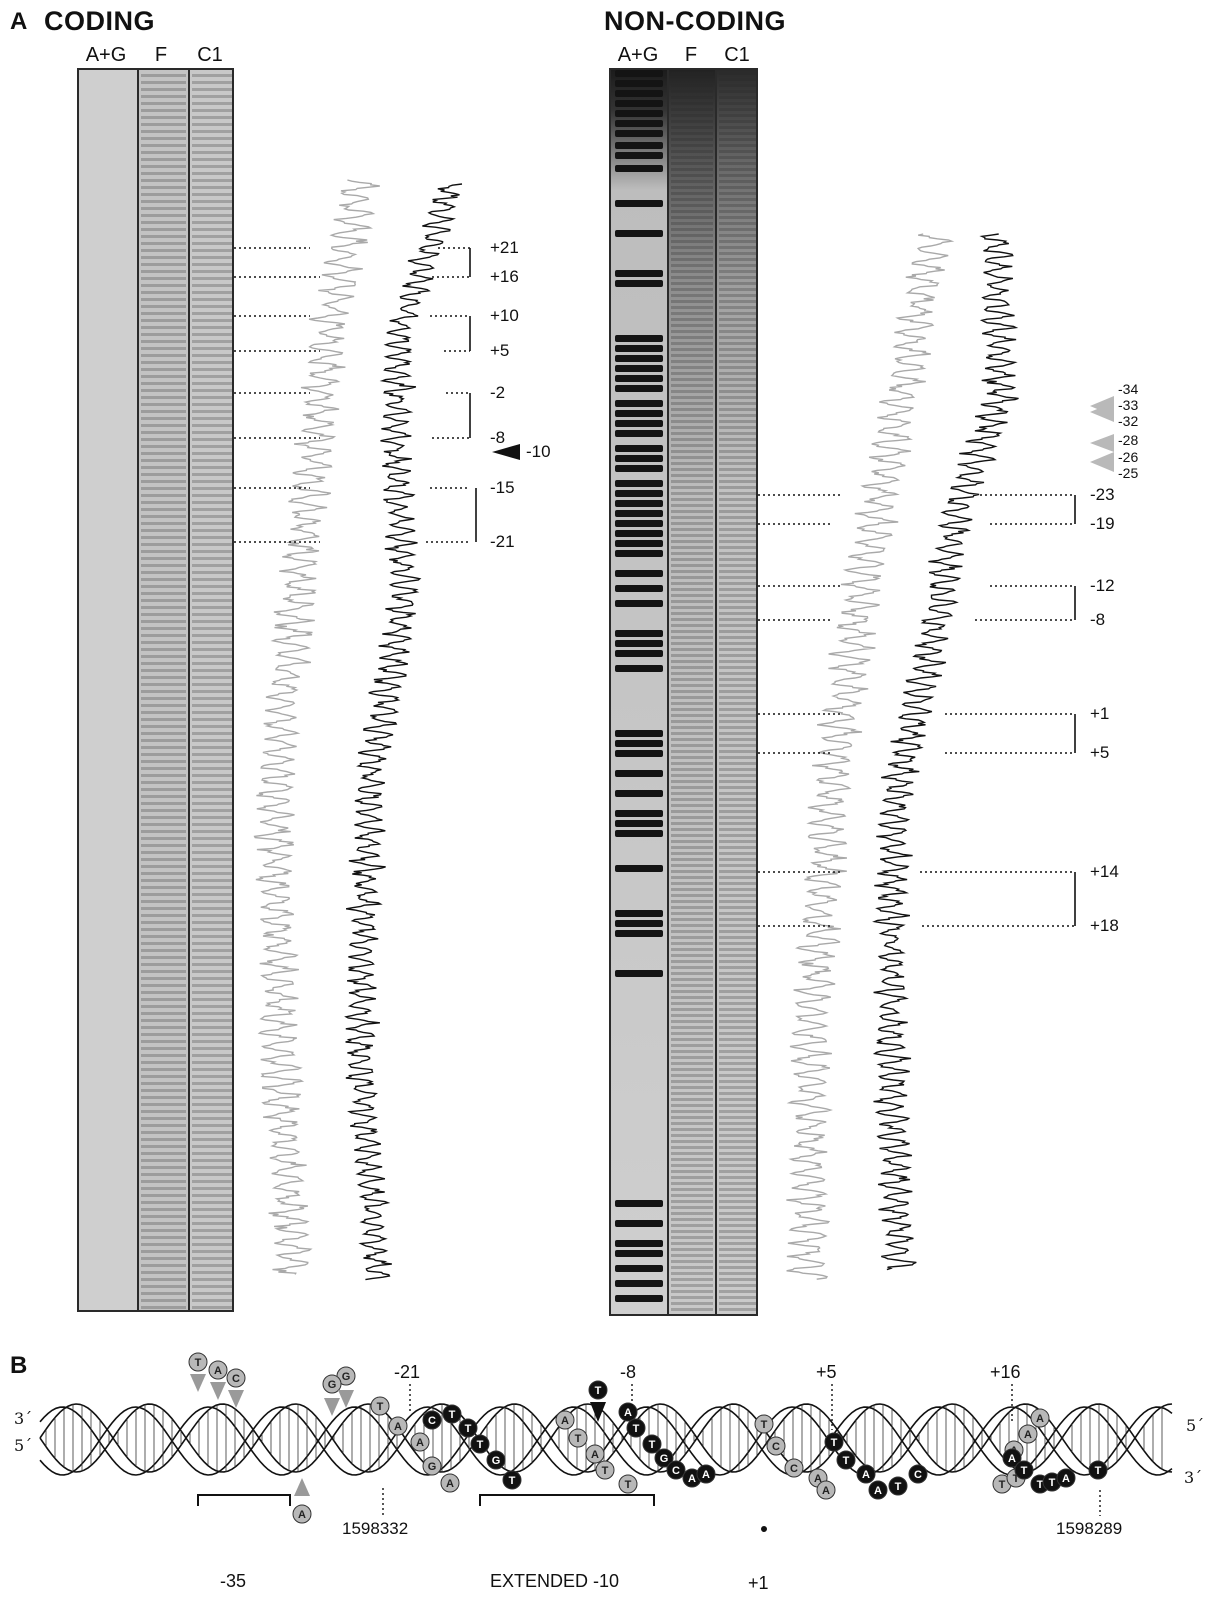  I want to click on coding-c1-lane, so click(211, 690).